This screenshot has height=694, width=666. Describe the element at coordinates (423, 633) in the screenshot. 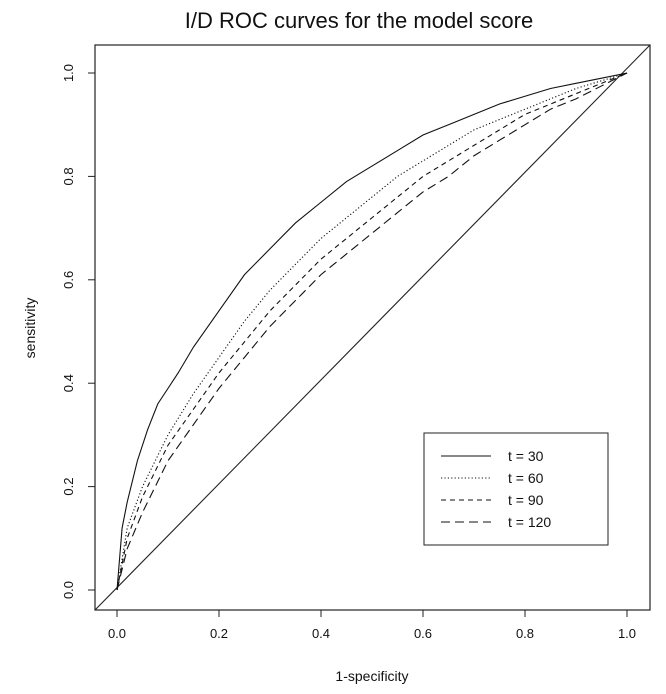

I see `x-tick-label: 0.6` at that location.